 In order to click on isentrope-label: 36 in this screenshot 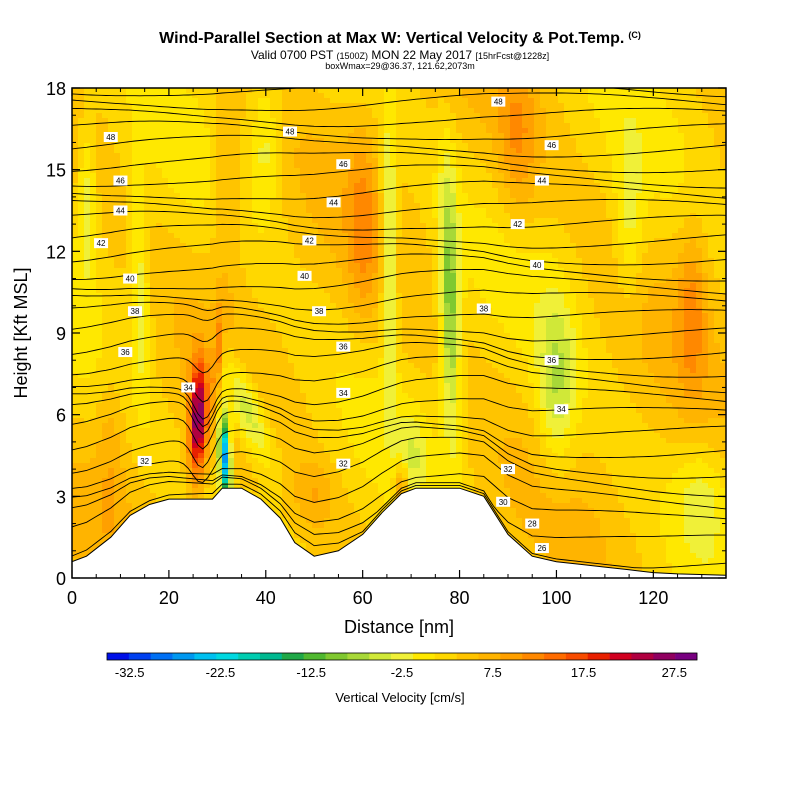, I will do `click(343, 346)`.